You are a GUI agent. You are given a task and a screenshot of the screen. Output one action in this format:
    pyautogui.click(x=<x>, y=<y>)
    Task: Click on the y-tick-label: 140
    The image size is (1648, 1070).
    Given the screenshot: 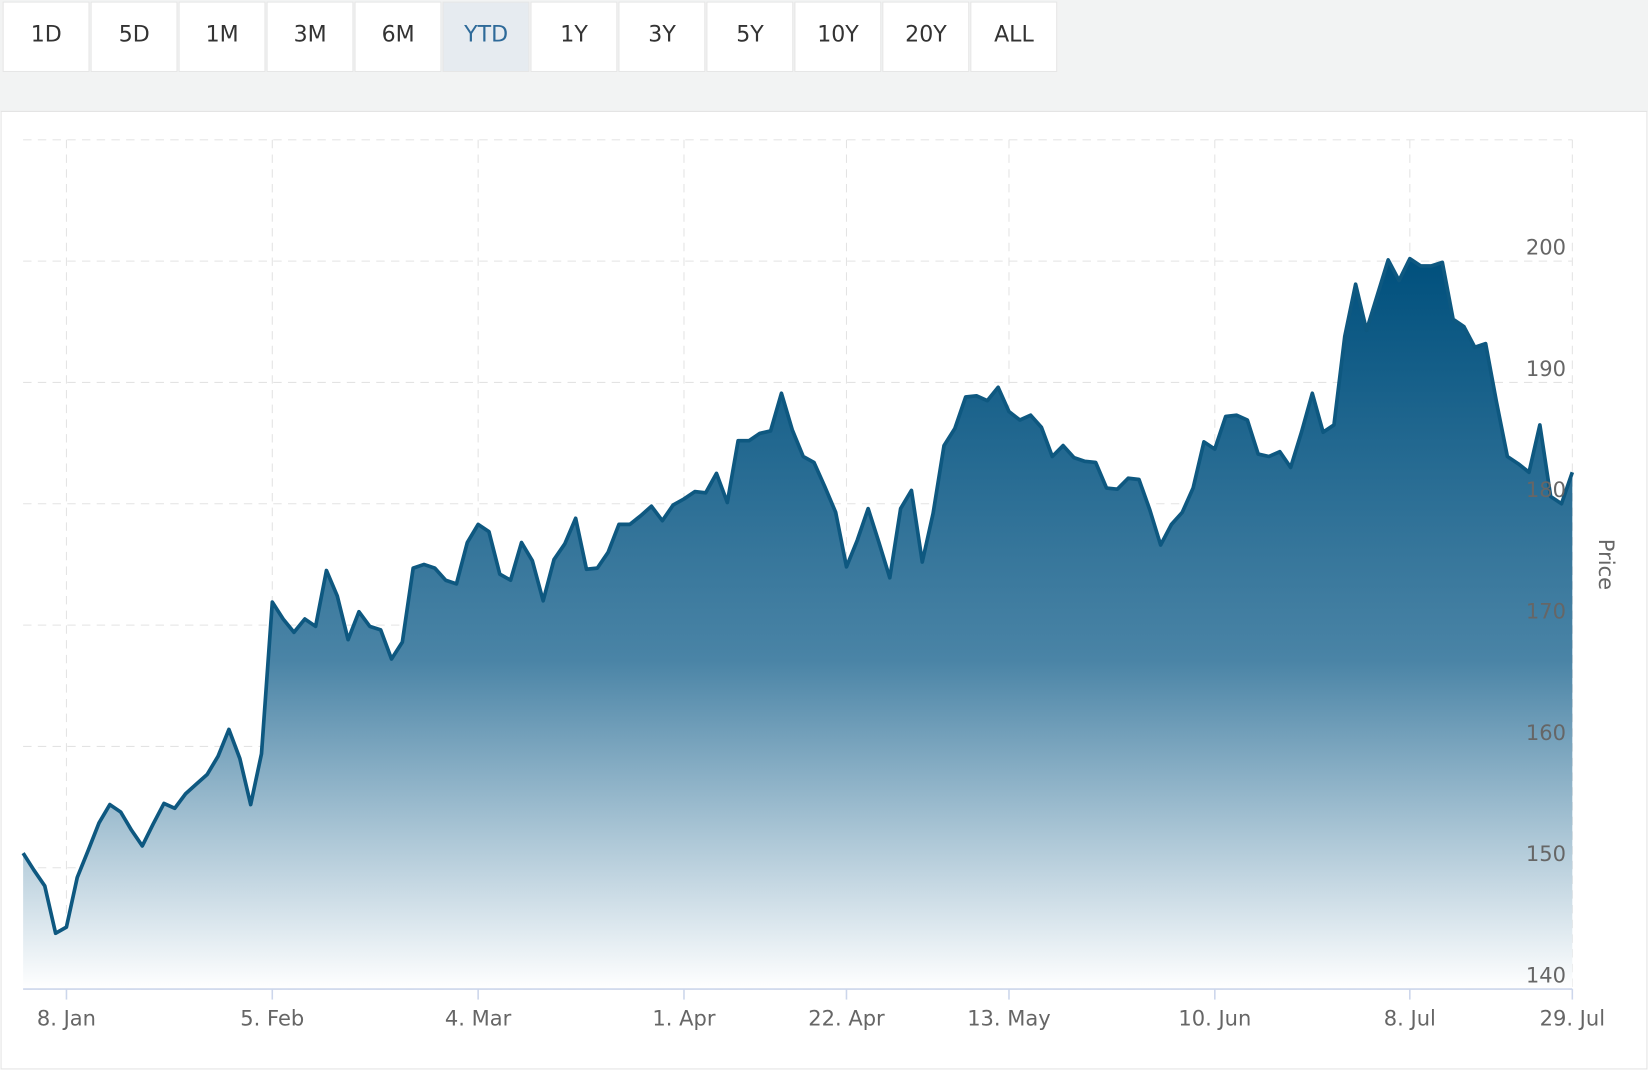 What is the action you would take?
    pyautogui.click(x=1546, y=974)
    